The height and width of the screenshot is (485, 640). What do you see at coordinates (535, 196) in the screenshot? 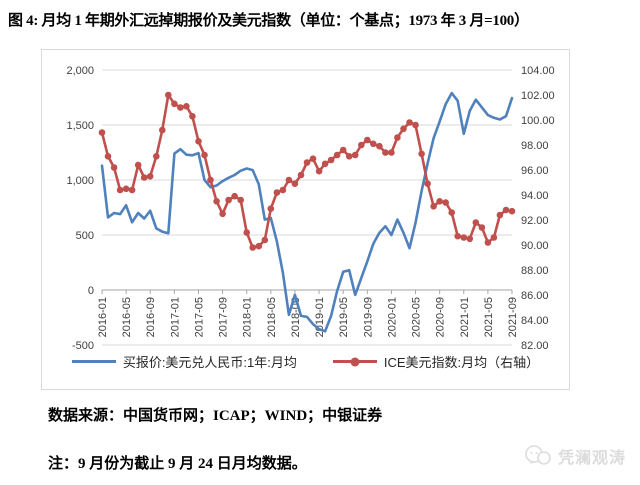
I see `svg-text: 94.00` at bounding box center [535, 196].